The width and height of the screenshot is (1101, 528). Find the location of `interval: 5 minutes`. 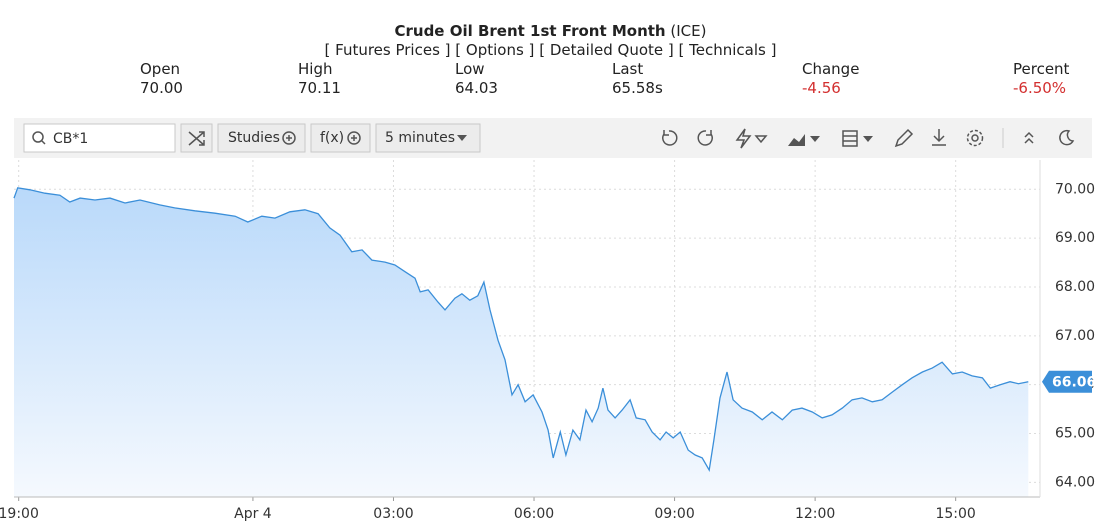

interval: 5 minutes is located at coordinates (420, 138).